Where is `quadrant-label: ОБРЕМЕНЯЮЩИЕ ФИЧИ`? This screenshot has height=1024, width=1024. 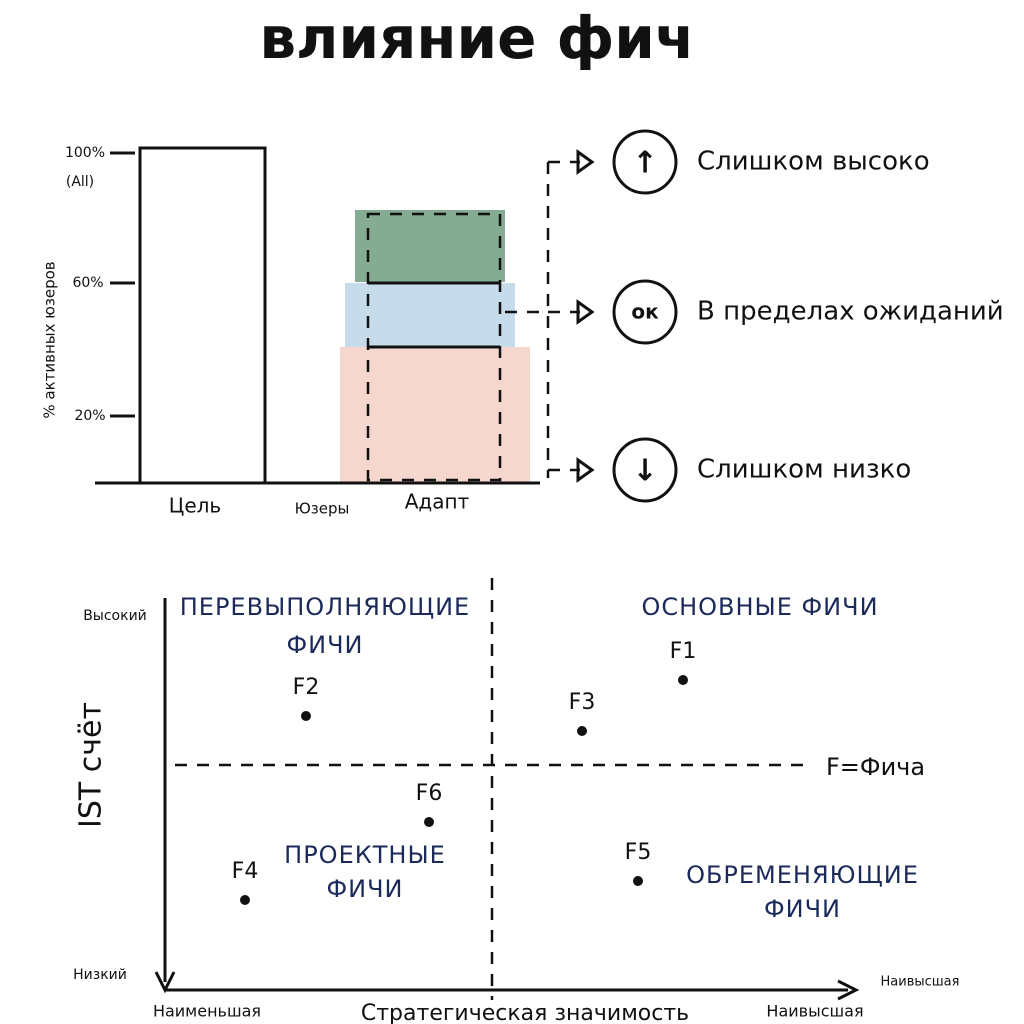
quadrant-label: ОБРЕМЕНЯЮЩИЕ ФИЧИ is located at coordinates (802, 892).